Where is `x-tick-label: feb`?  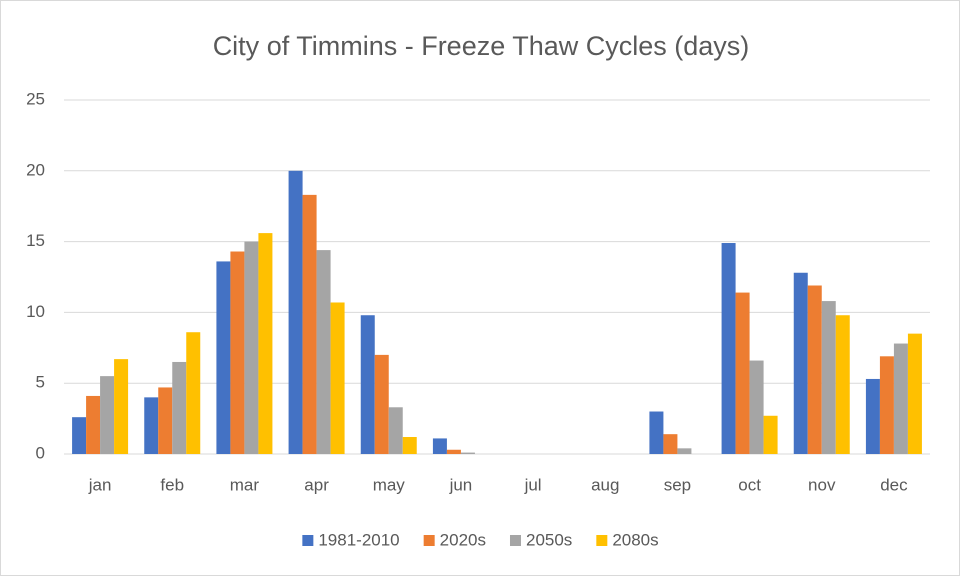 x-tick-label: feb is located at coordinates (172, 484).